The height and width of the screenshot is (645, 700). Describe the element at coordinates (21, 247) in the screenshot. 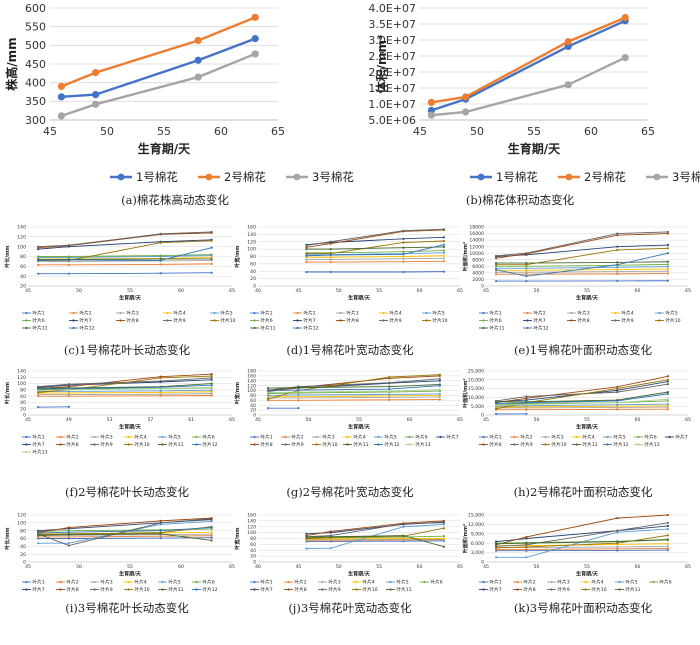

I see `chart-c-ytick-label: 100` at that location.